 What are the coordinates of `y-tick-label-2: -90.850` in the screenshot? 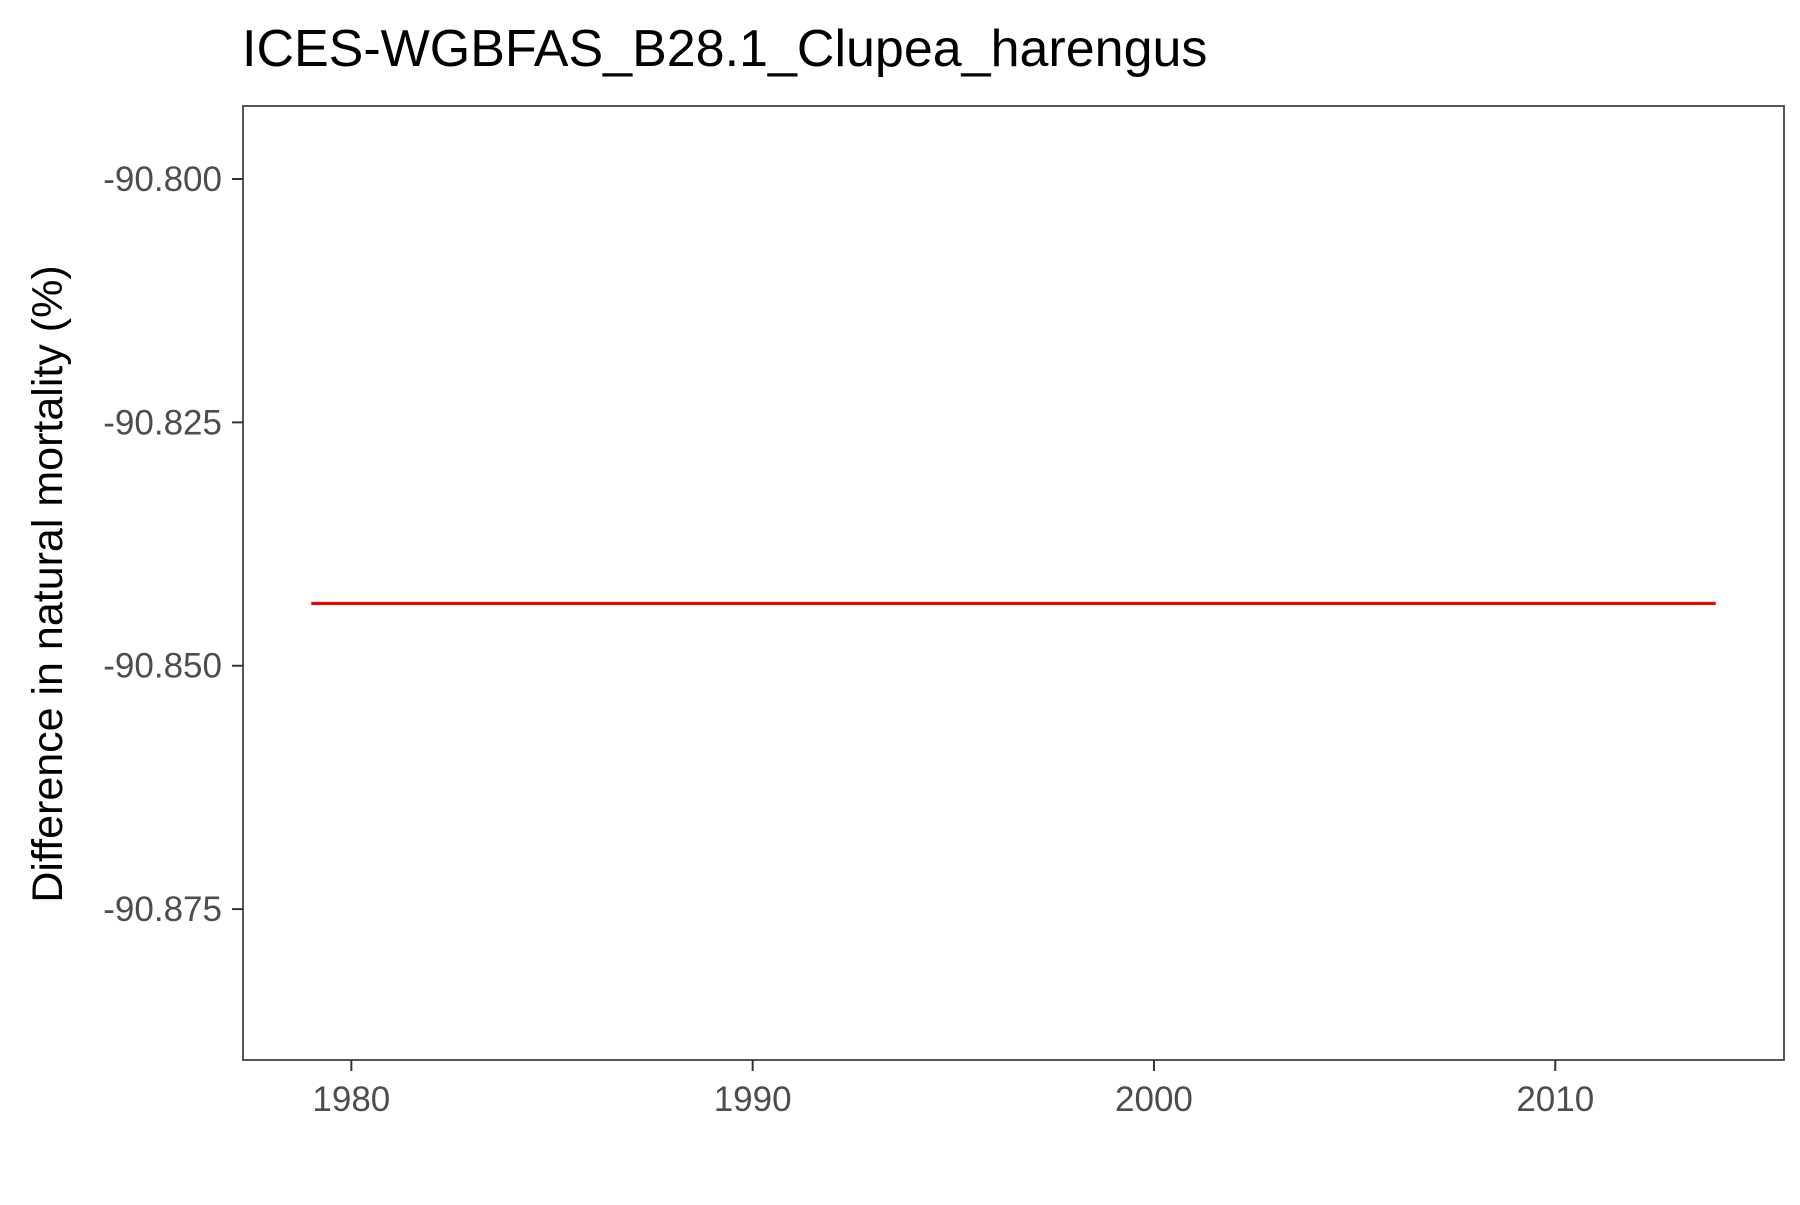 It's located at (162, 666).